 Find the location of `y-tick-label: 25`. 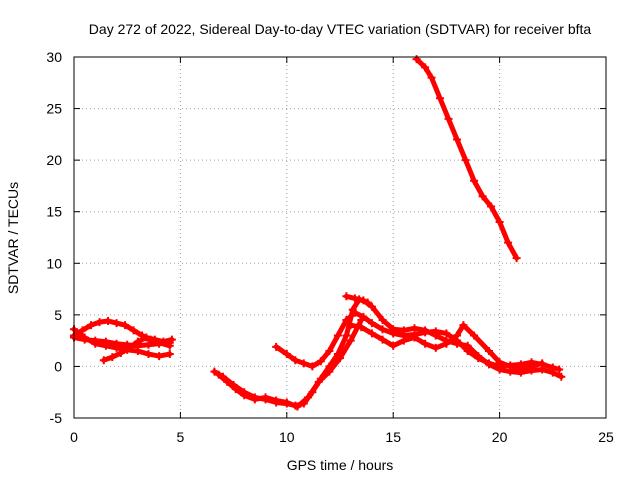

y-tick-label: 25 is located at coordinates (54, 109).